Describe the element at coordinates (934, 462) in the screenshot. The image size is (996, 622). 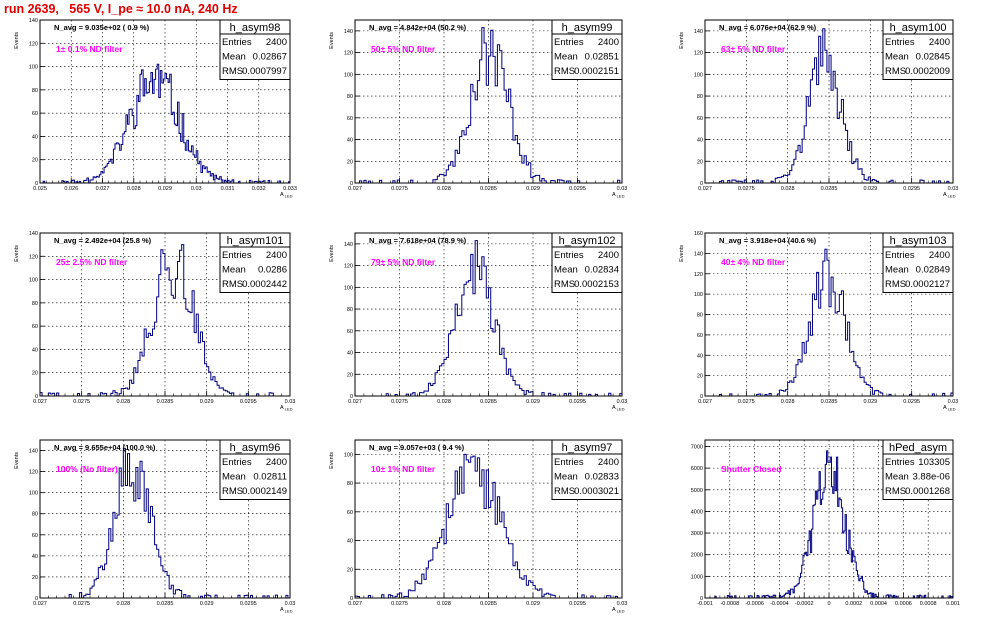
I see `stats-value: 103305` at that location.